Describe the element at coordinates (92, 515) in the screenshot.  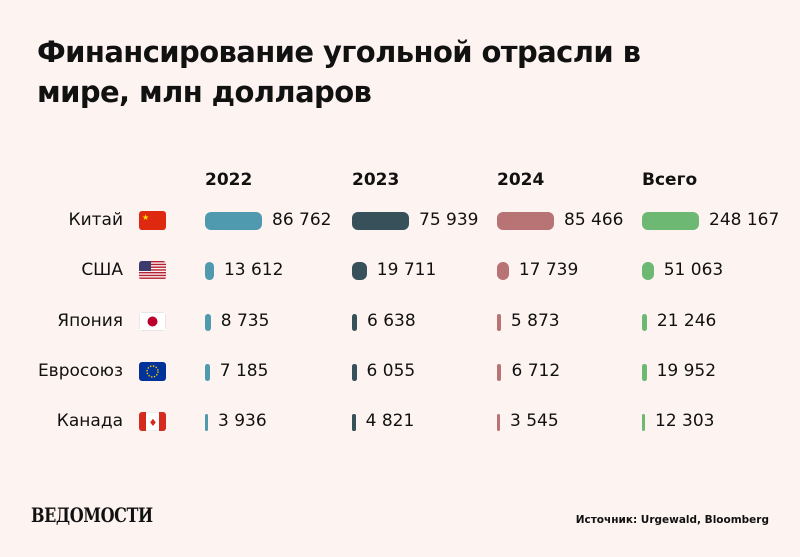
I see `vedomosti-logo: ВЕДОМОСТИ` at that location.